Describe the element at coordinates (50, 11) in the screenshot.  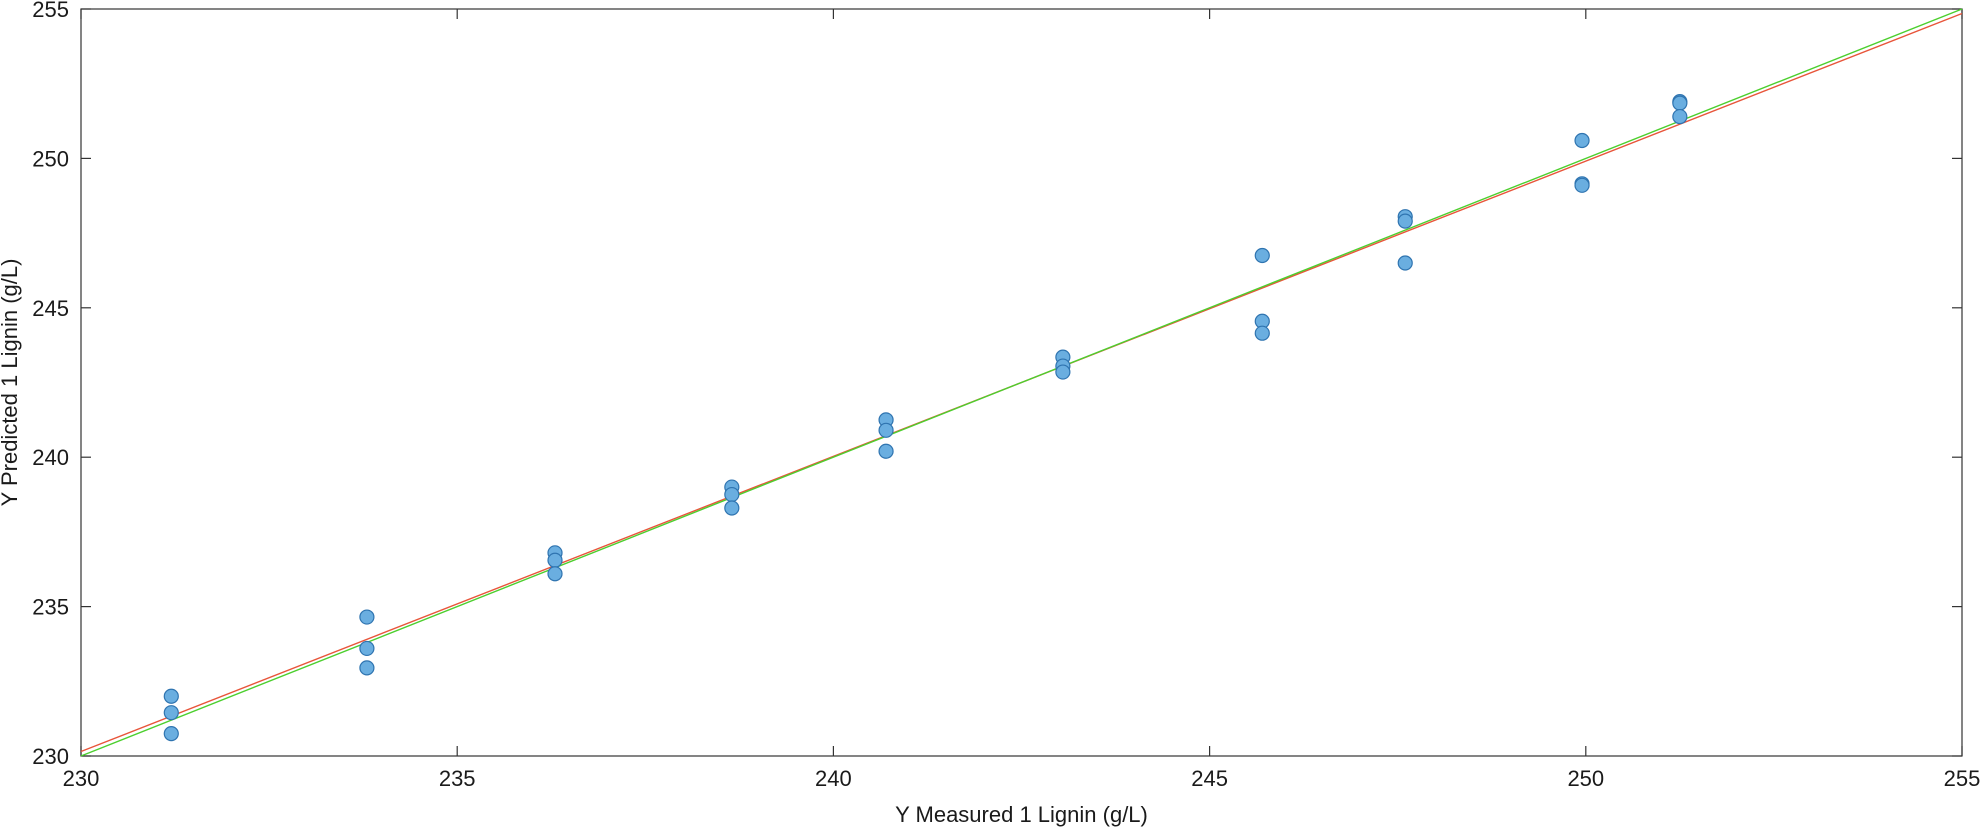
I see `y-tick-label: 255` at that location.